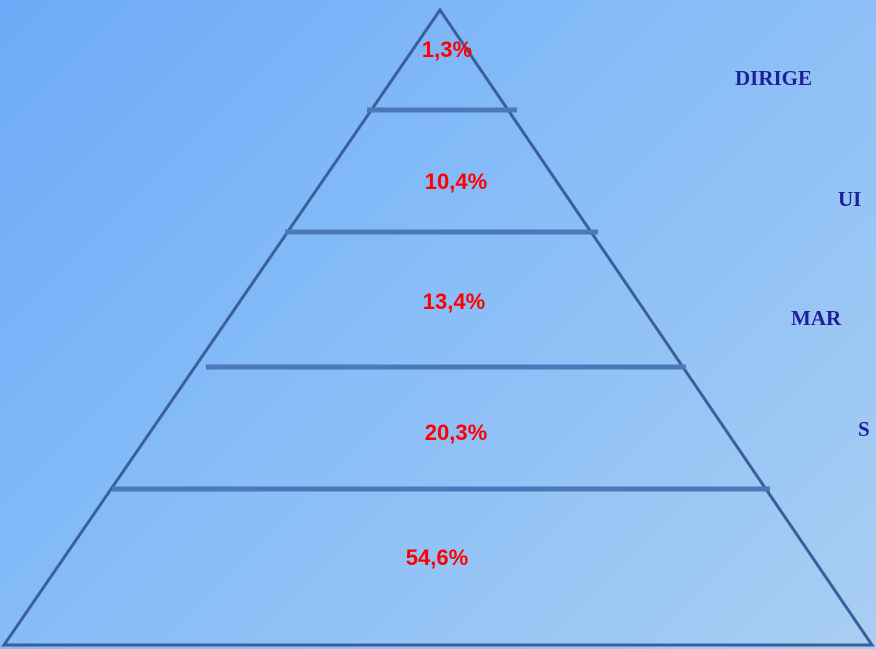 The image size is (876, 649). Describe the element at coordinates (864, 429) in the screenshot. I see `level-4-category: S` at that location.